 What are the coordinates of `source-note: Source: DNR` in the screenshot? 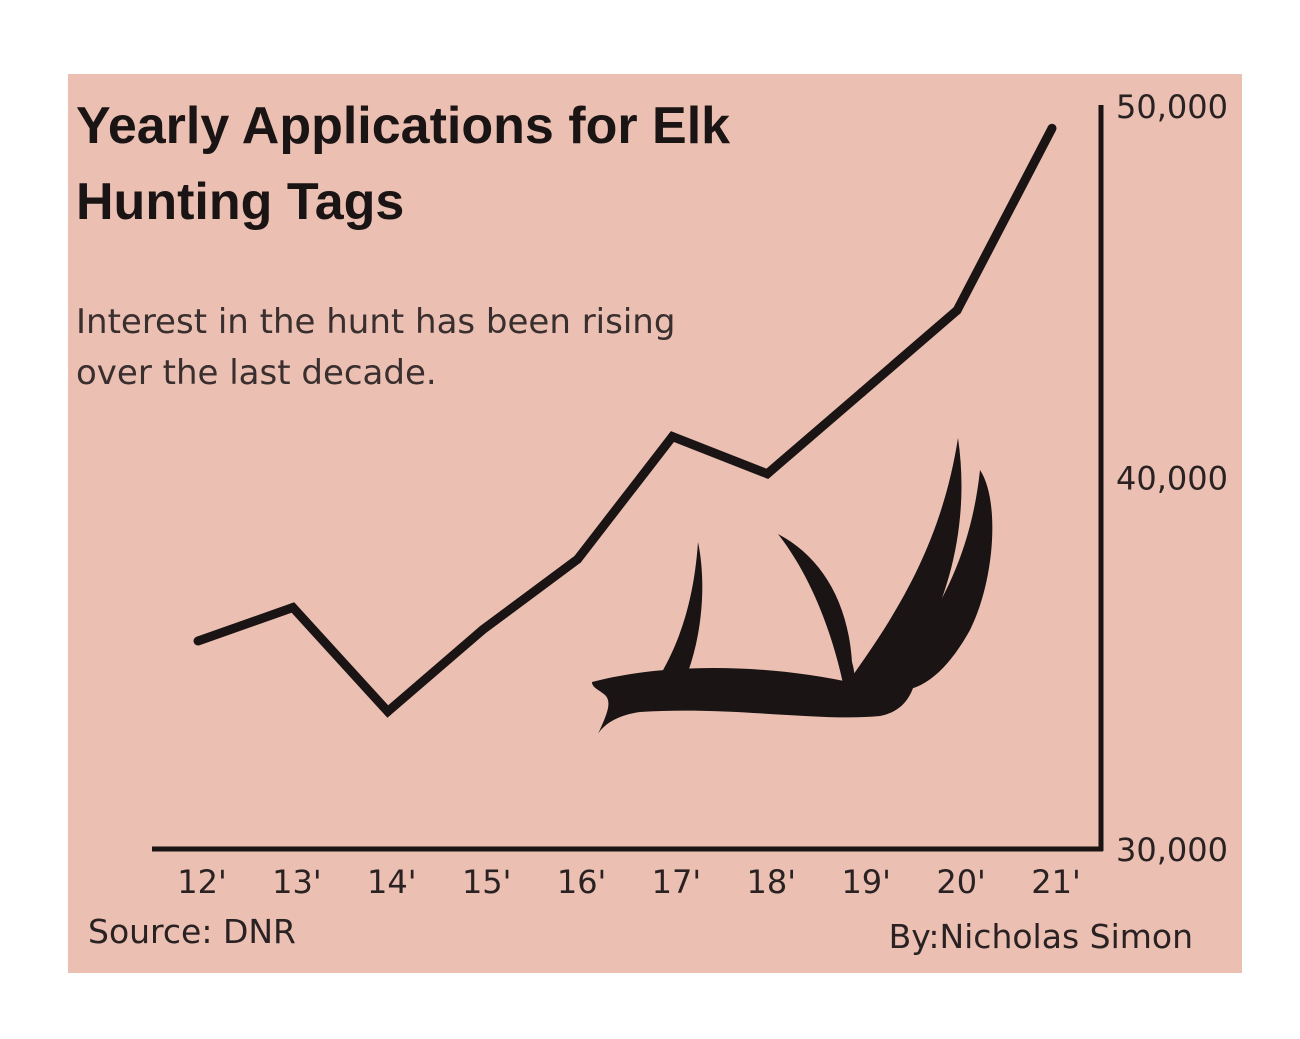 It's located at (192, 931).